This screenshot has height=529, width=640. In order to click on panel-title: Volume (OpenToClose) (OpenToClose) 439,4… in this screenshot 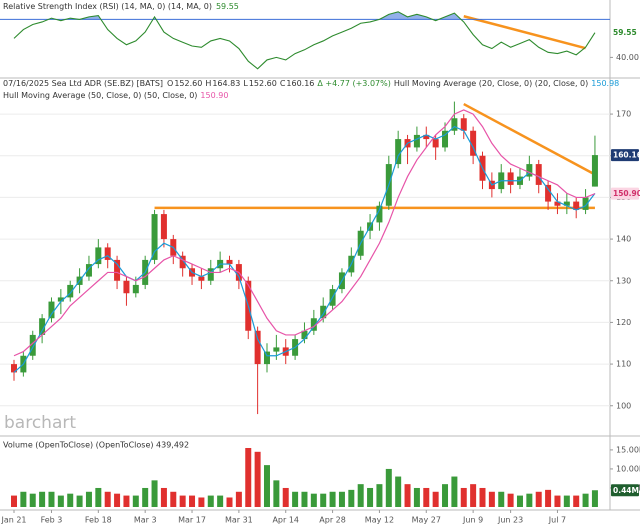, I will do `click(96, 445)`.